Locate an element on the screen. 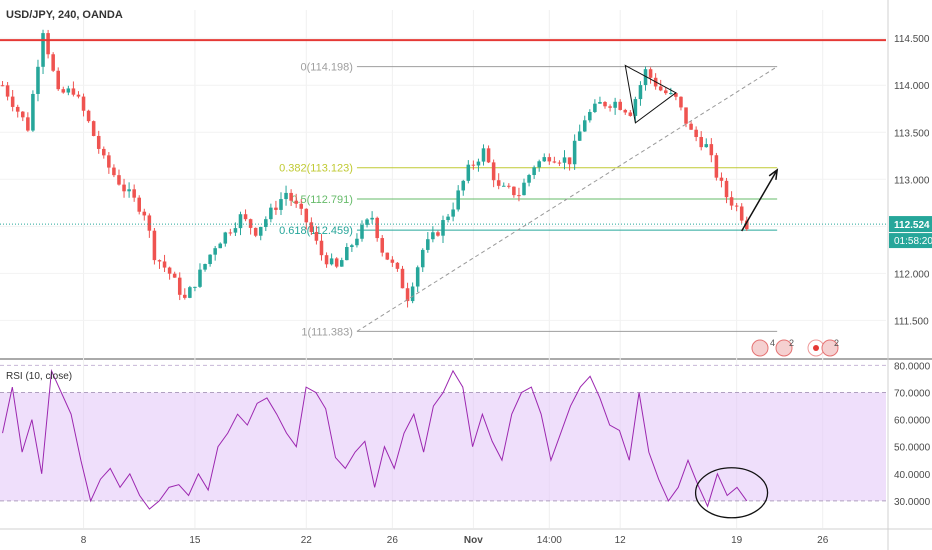 Image resolution: width=932 pixels, height=550 pixels. fib-level-label: 0.5(112.791) is located at coordinates (322, 200).